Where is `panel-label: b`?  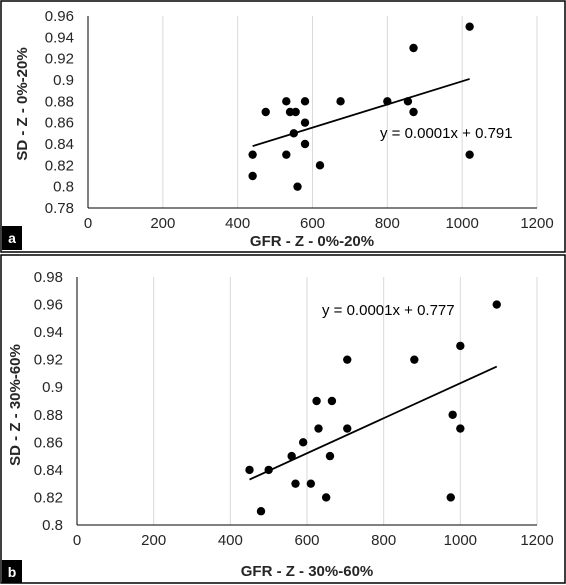
panel-label: b is located at coordinates (12, 572).